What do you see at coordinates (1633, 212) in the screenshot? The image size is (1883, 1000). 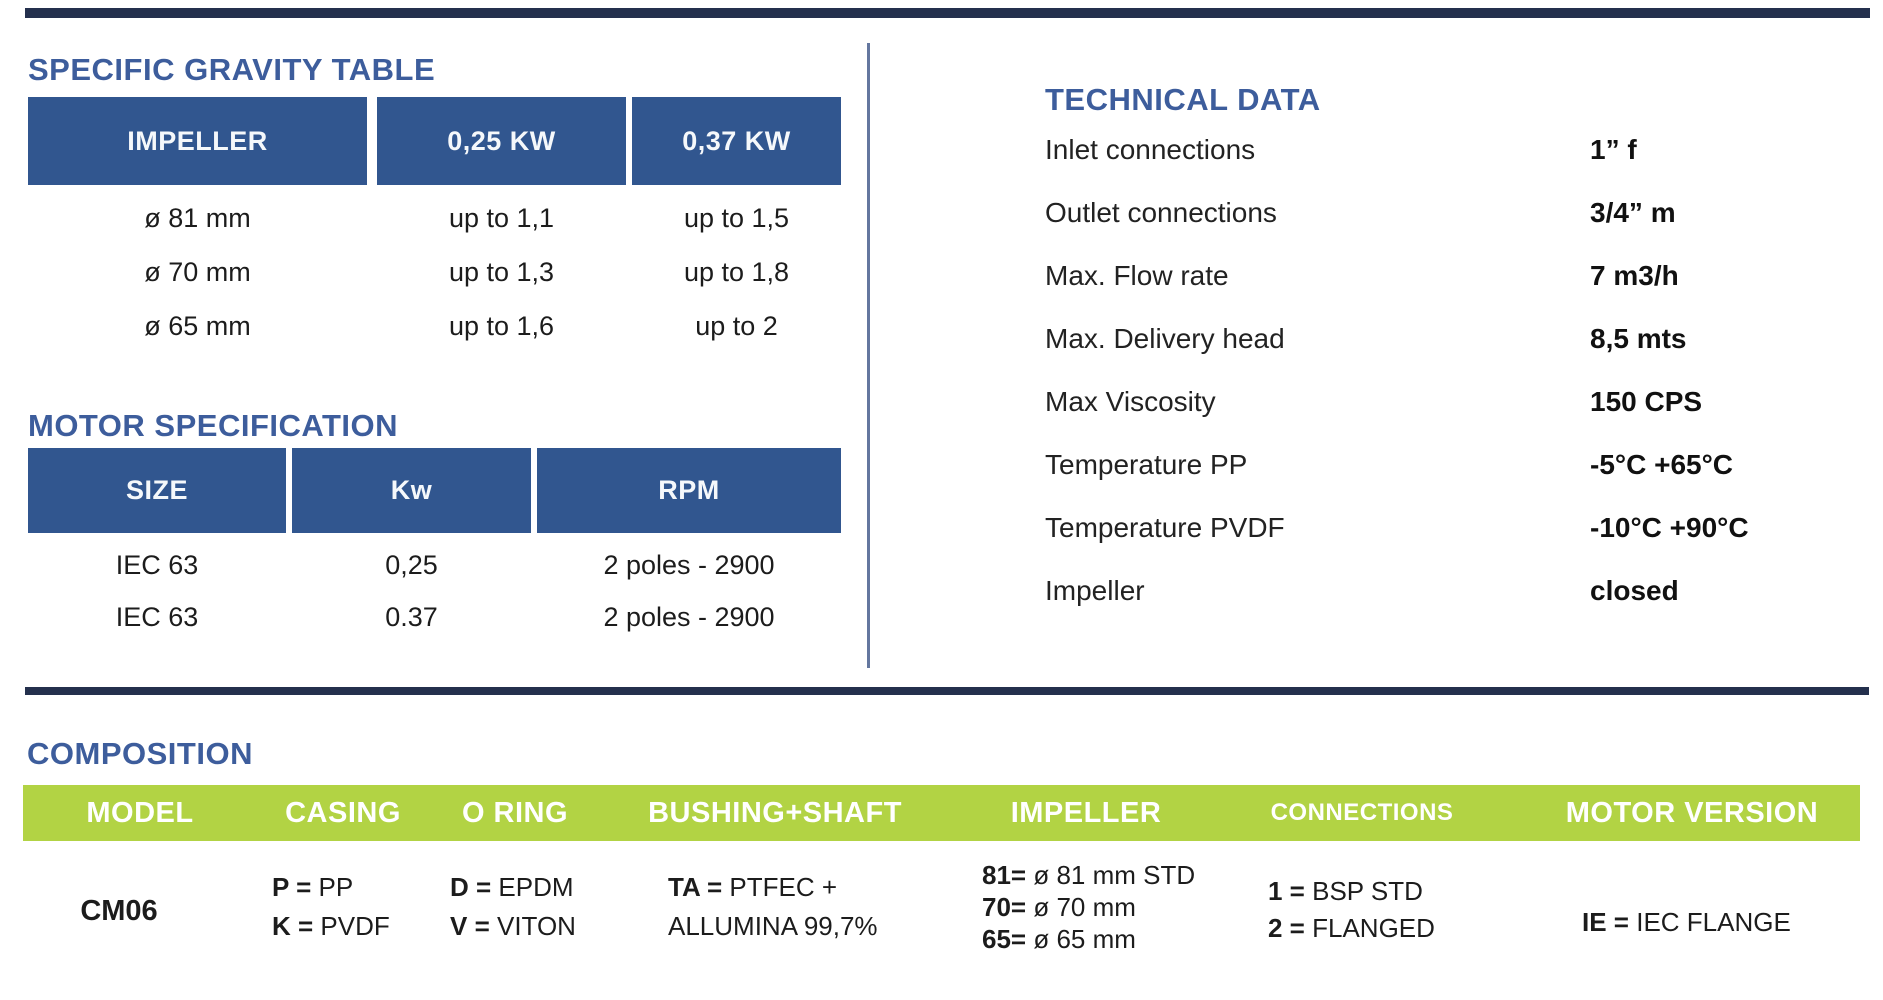 I see `tech-value: 3/4” m` at bounding box center [1633, 212].